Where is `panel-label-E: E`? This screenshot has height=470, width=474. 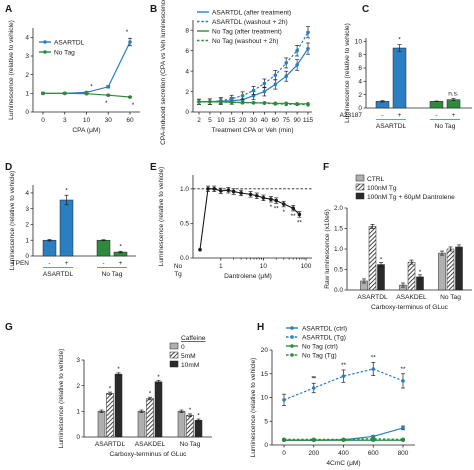
panel-label-E: E is located at coordinates (153, 167).